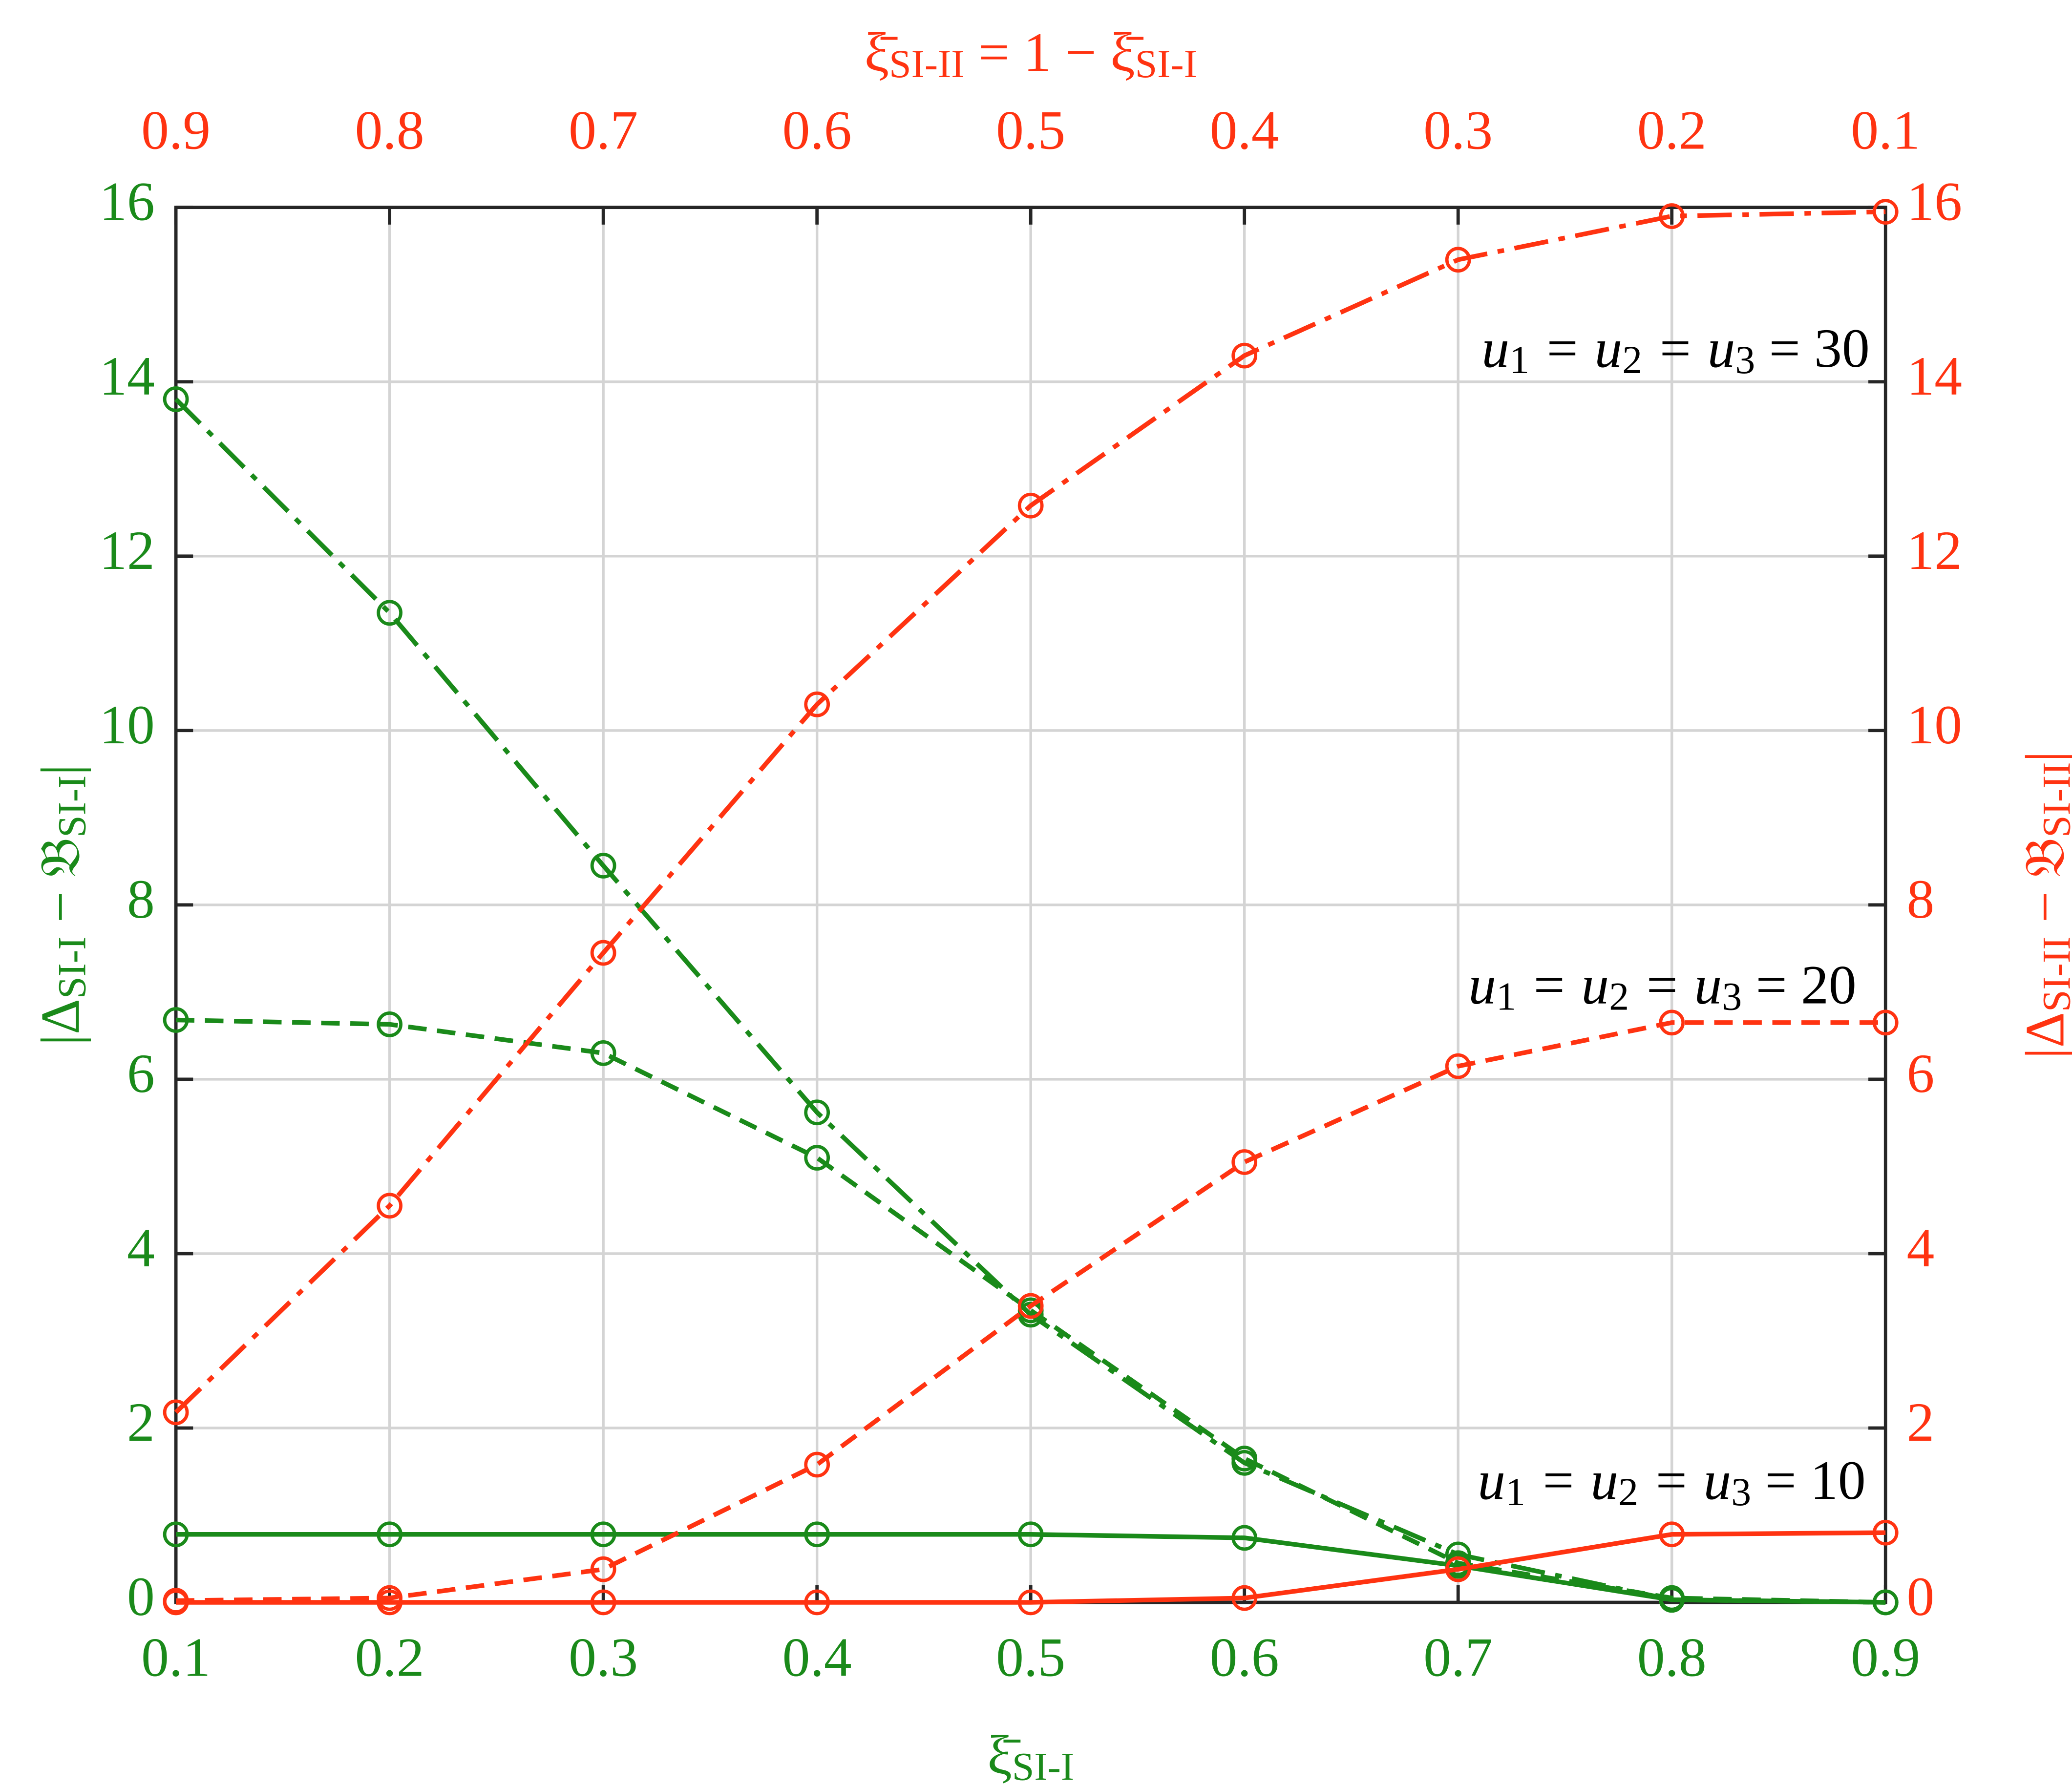 This screenshot has height=1786, width=2072. Describe the element at coordinates (1921, 899) in the screenshot. I see `y2-tick-label: 8` at that location.